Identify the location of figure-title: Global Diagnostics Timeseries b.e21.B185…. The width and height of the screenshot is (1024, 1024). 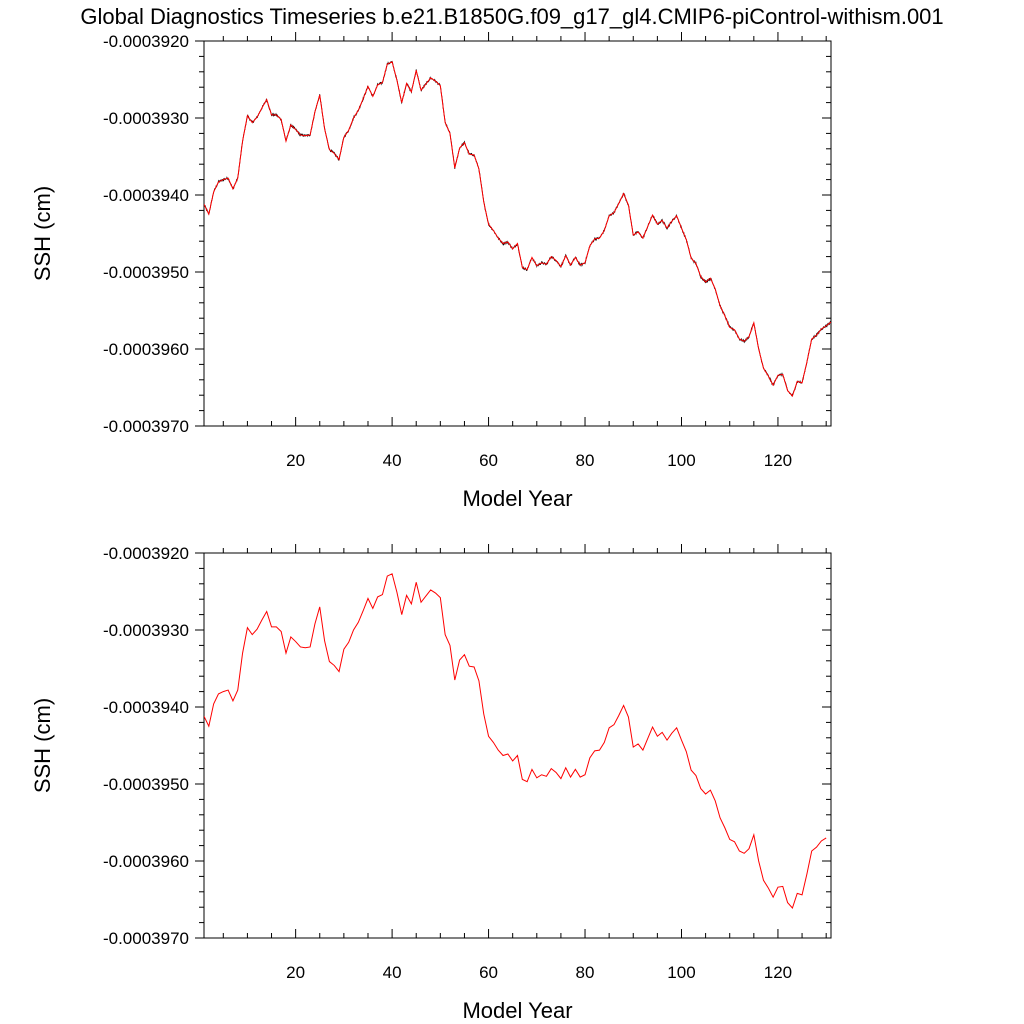
(511, 16).